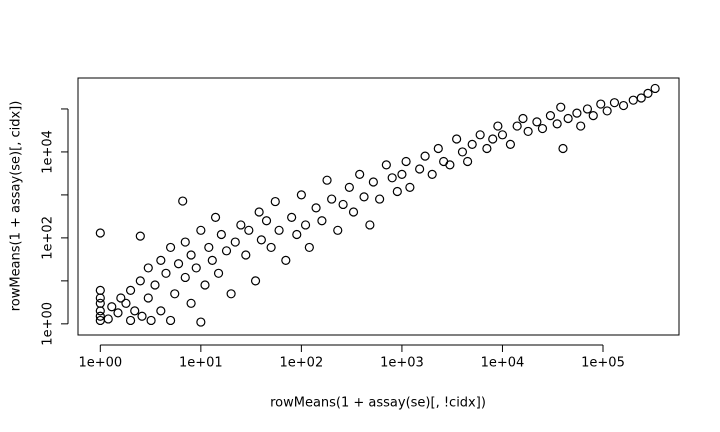  Describe the element at coordinates (48, 324) in the screenshot. I see `y-tick-label: 1e+00` at that location.